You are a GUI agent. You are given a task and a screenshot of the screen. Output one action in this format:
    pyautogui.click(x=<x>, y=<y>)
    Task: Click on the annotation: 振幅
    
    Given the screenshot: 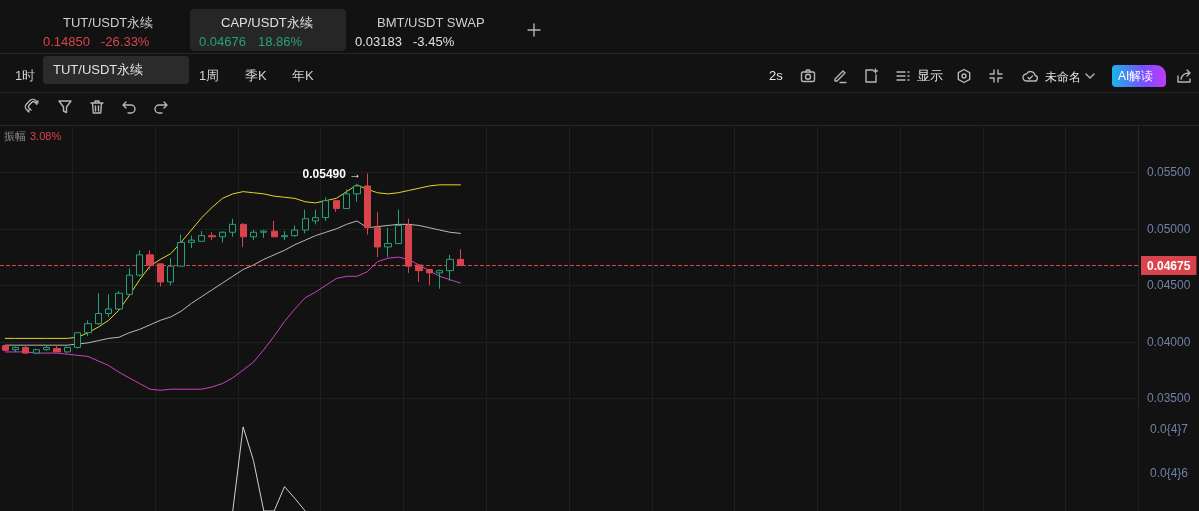 What is the action you would take?
    pyautogui.click(x=15, y=136)
    